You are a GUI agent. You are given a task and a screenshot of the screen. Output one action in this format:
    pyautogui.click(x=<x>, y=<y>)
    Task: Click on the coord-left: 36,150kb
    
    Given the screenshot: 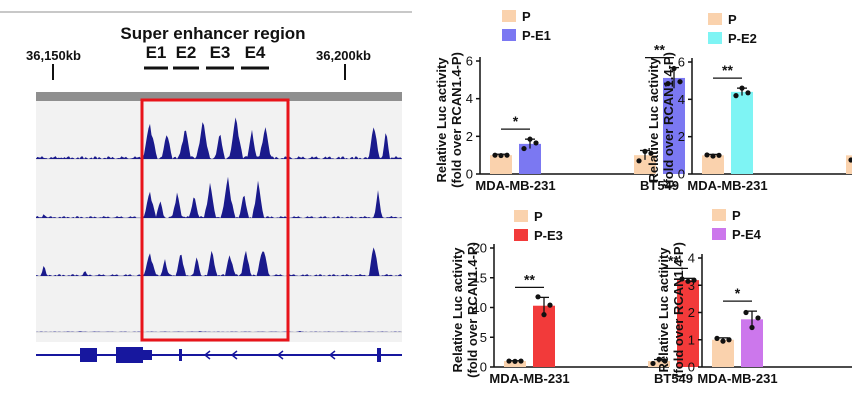 What is the action you would take?
    pyautogui.click(x=53, y=55)
    